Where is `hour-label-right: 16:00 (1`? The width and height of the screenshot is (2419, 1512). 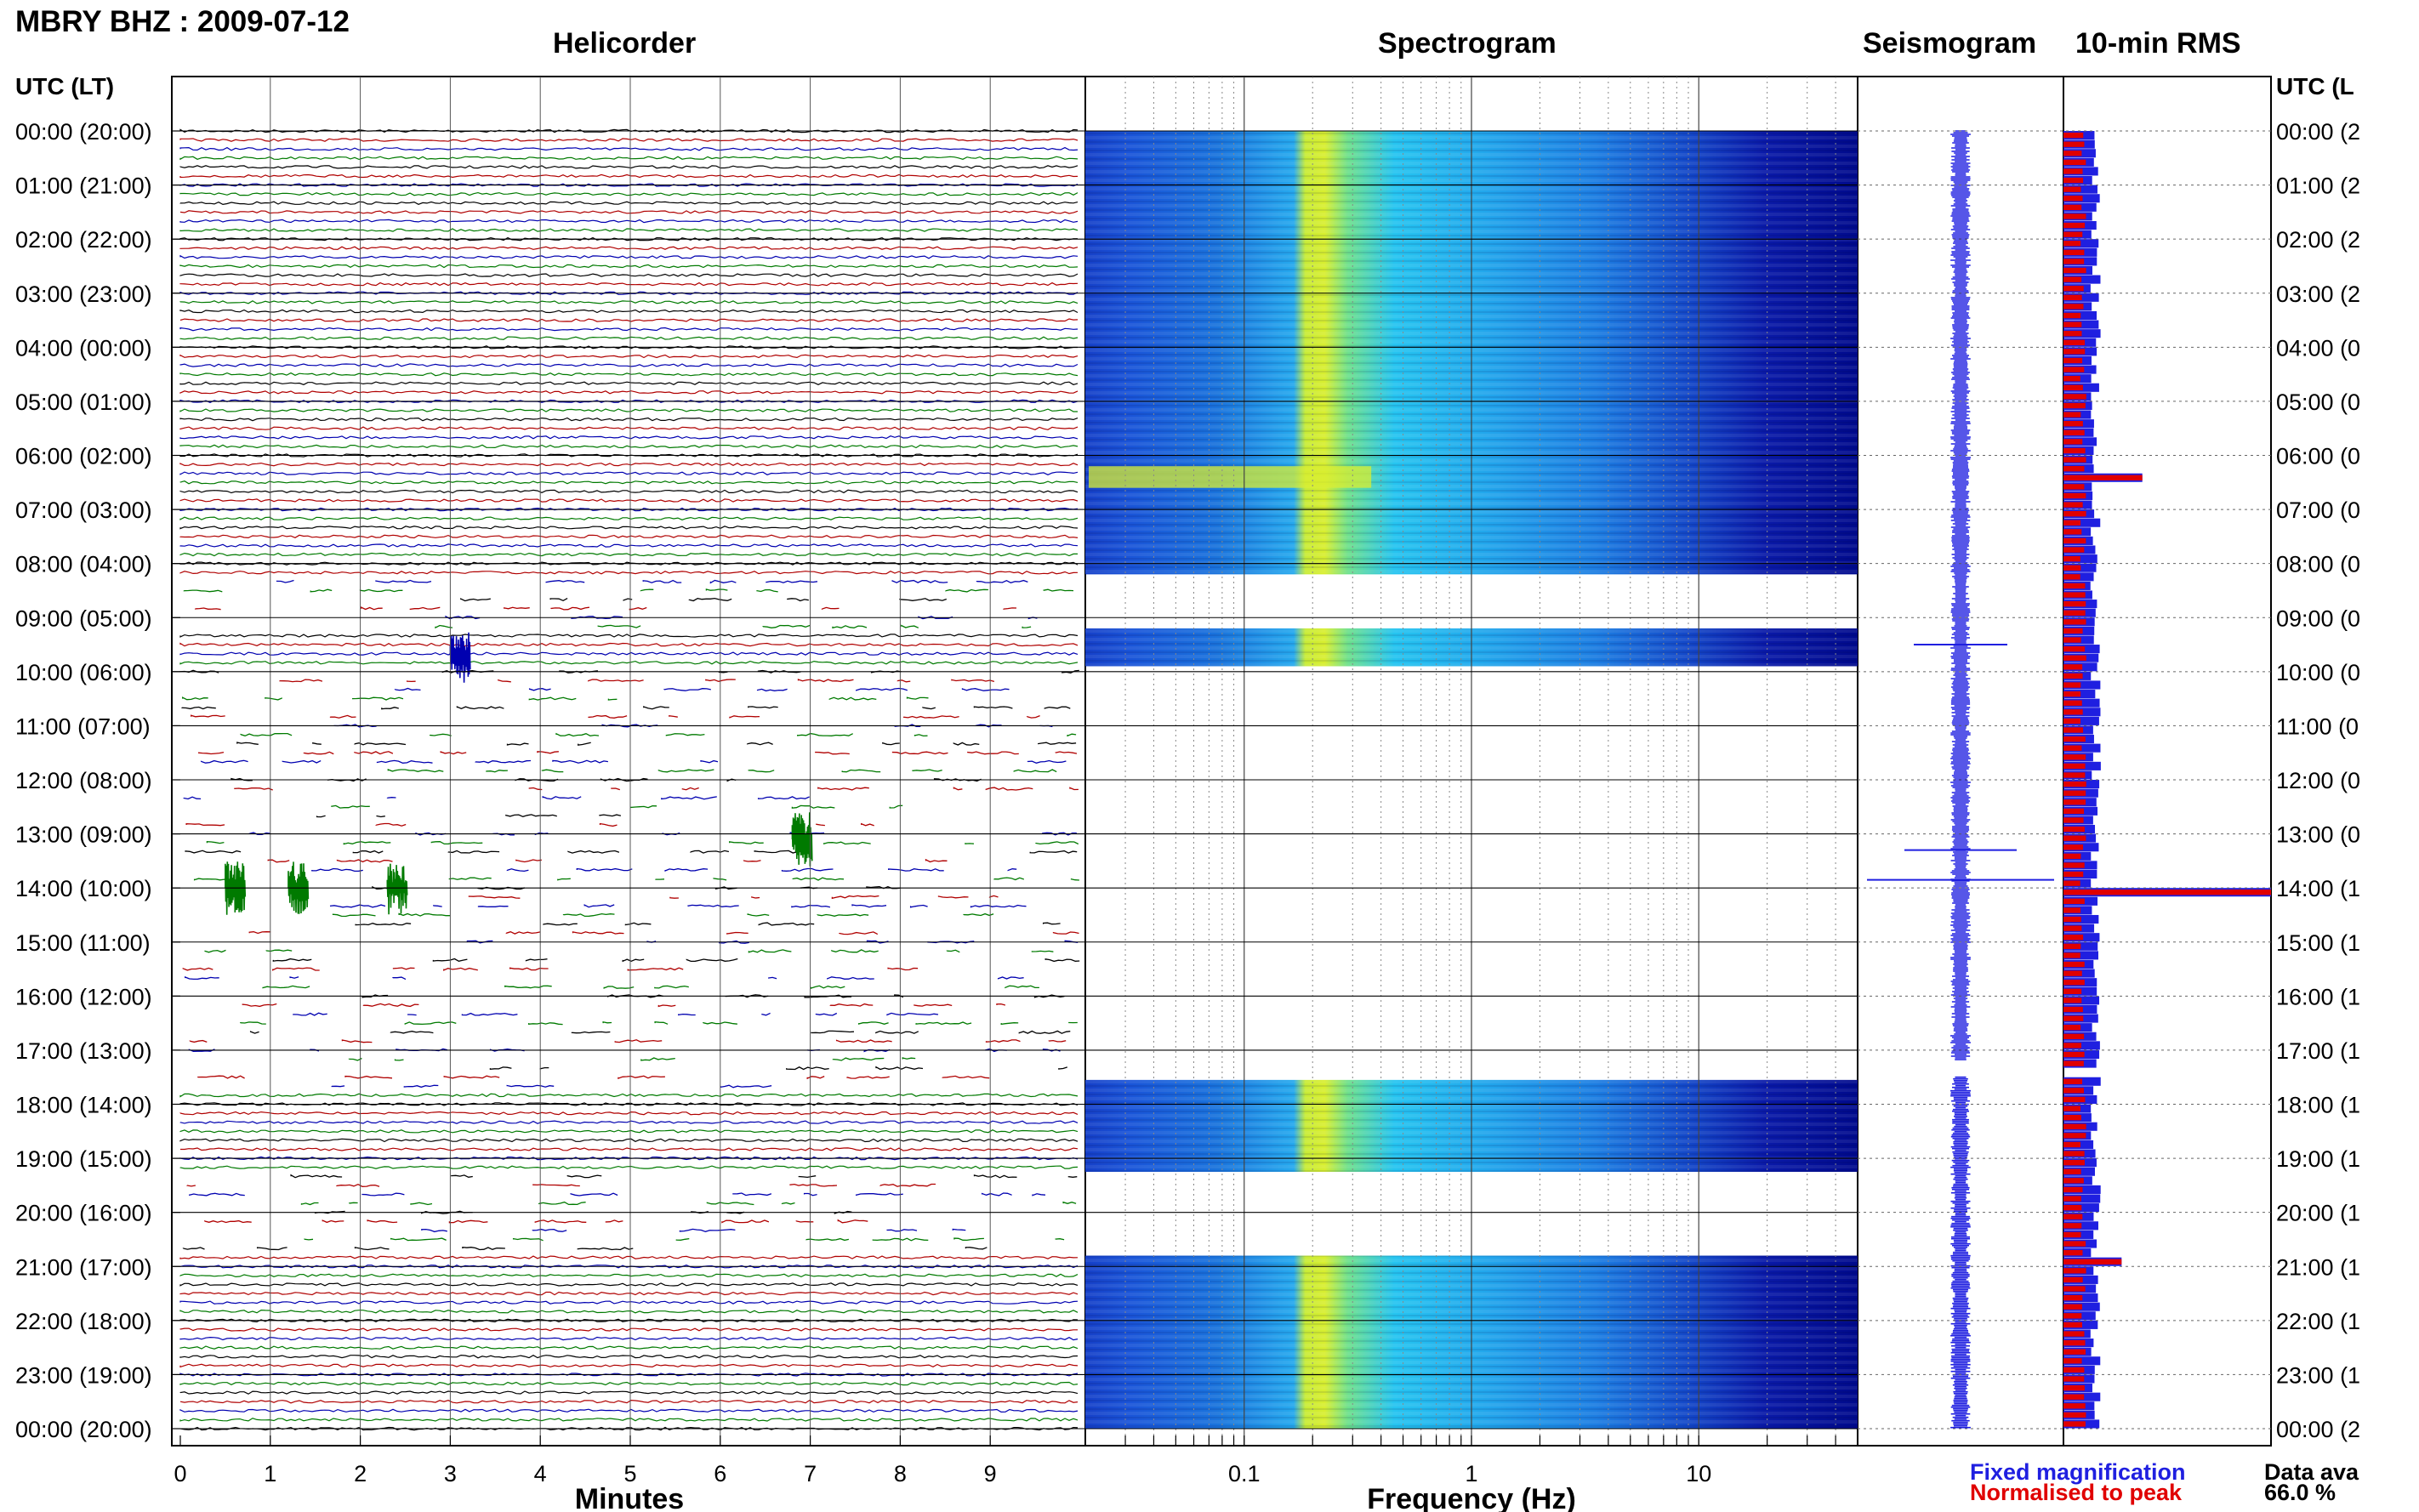
hour-label-right: 16:00 (1 is located at coordinates (2318, 996).